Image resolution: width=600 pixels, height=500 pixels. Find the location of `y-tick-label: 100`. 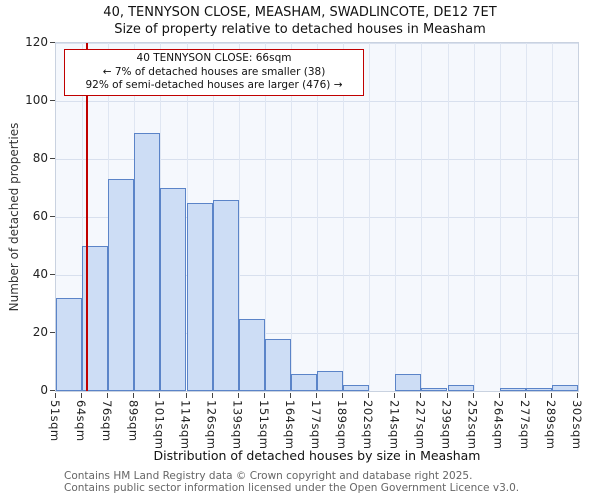

y-tick-label: 100 is located at coordinates (36, 100).